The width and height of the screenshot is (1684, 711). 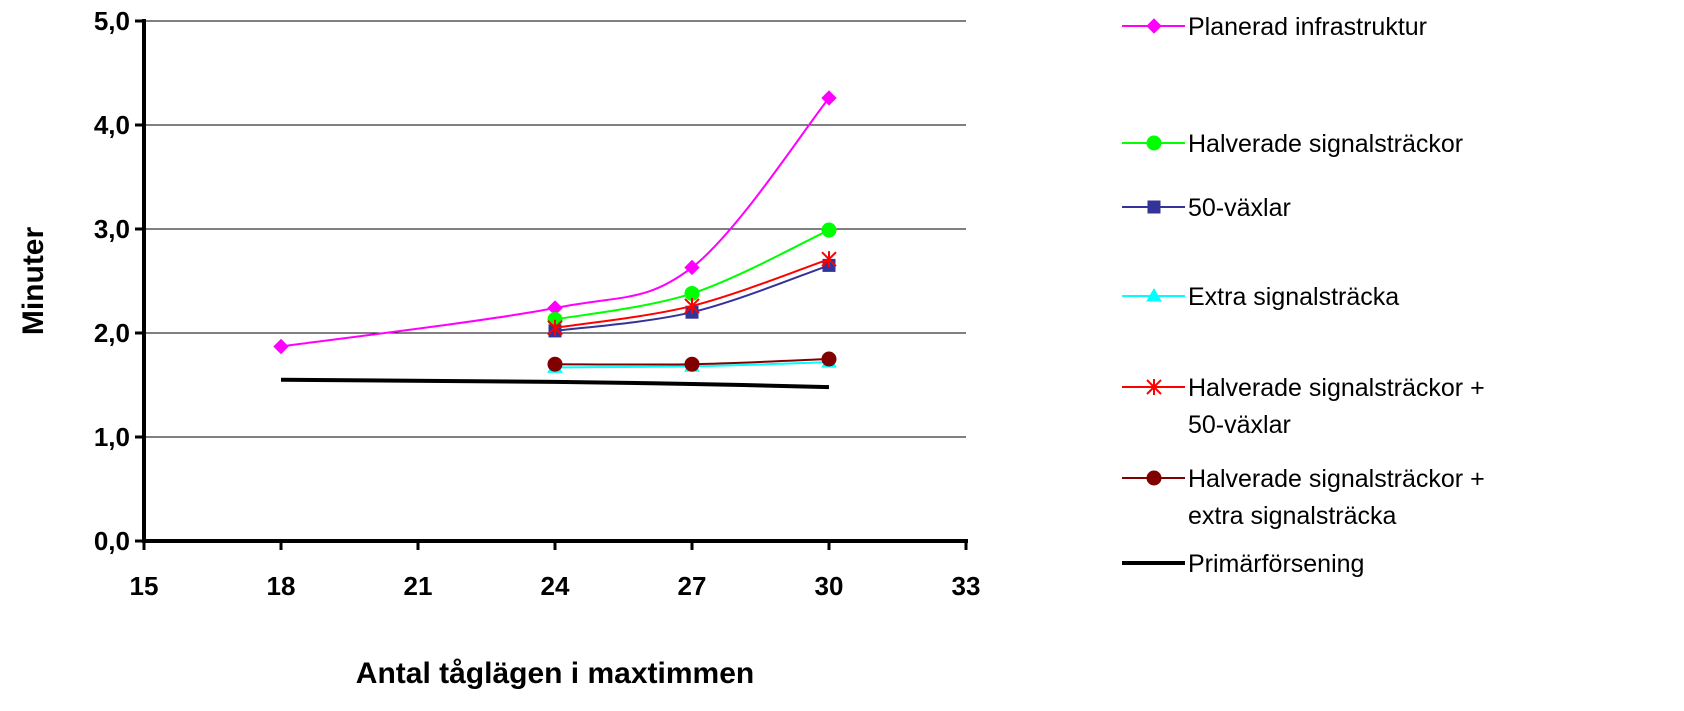 What do you see at coordinates (1292, 516) in the screenshot?
I see `legend-entry-label: extra signalsträcka` at bounding box center [1292, 516].